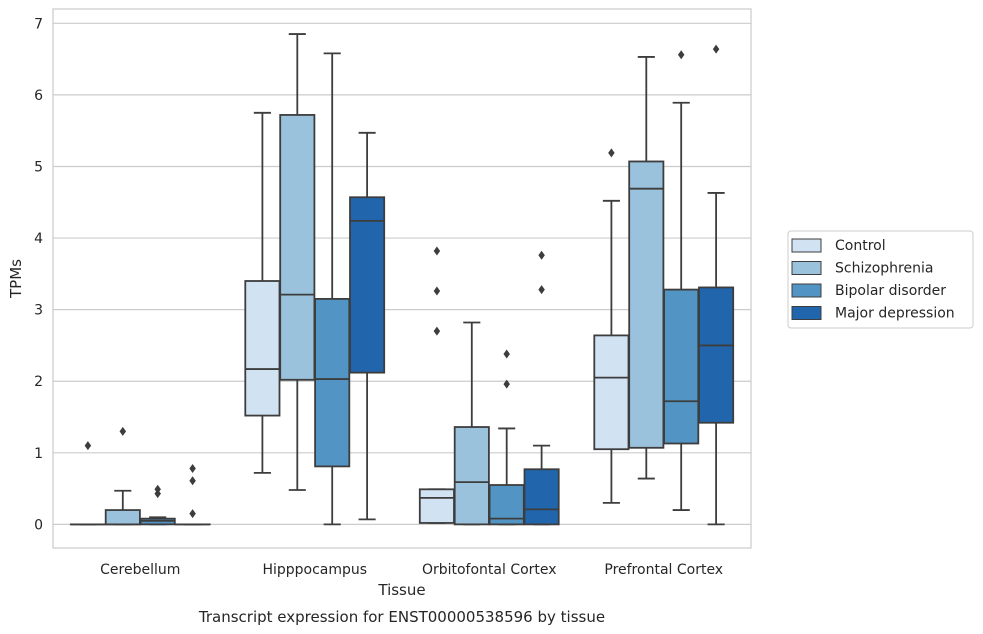 The width and height of the screenshot is (983, 634). Describe the element at coordinates (314, 570) in the screenshot. I see `x-tick-label: Hipppocampus` at that location.